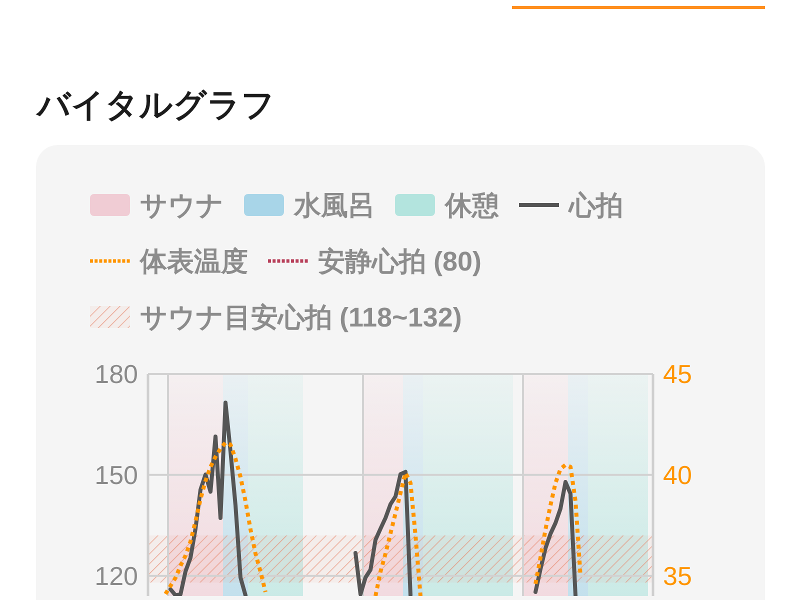 This screenshot has width=800, height=600. Describe the element at coordinates (677, 575) in the screenshot. I see `y2-tick-label: 35` at that location.